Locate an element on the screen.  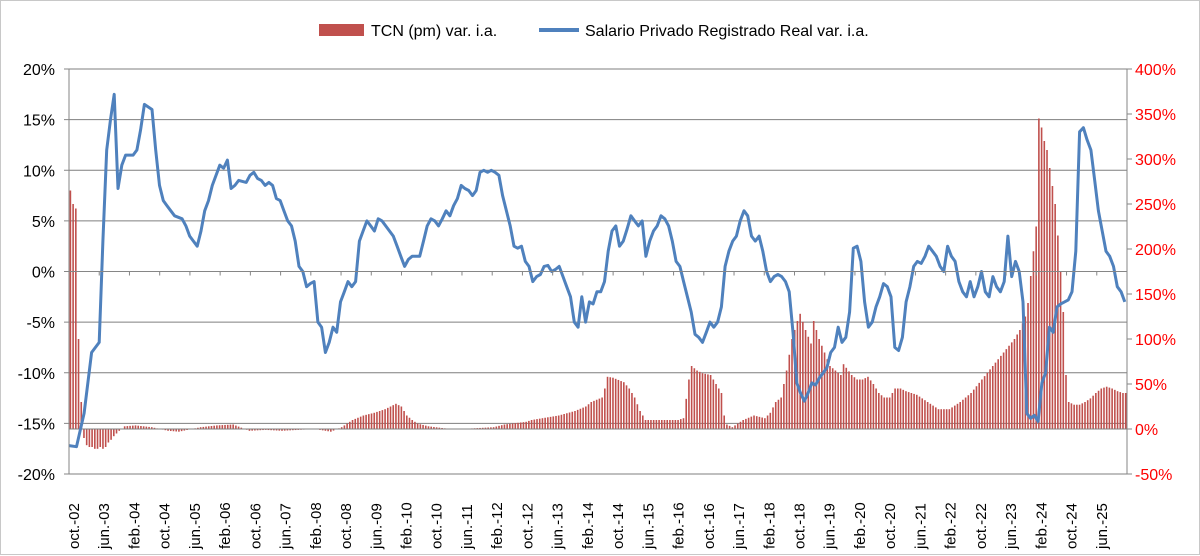
right-tick-label: 150% is located at coordinates (1155, 295).